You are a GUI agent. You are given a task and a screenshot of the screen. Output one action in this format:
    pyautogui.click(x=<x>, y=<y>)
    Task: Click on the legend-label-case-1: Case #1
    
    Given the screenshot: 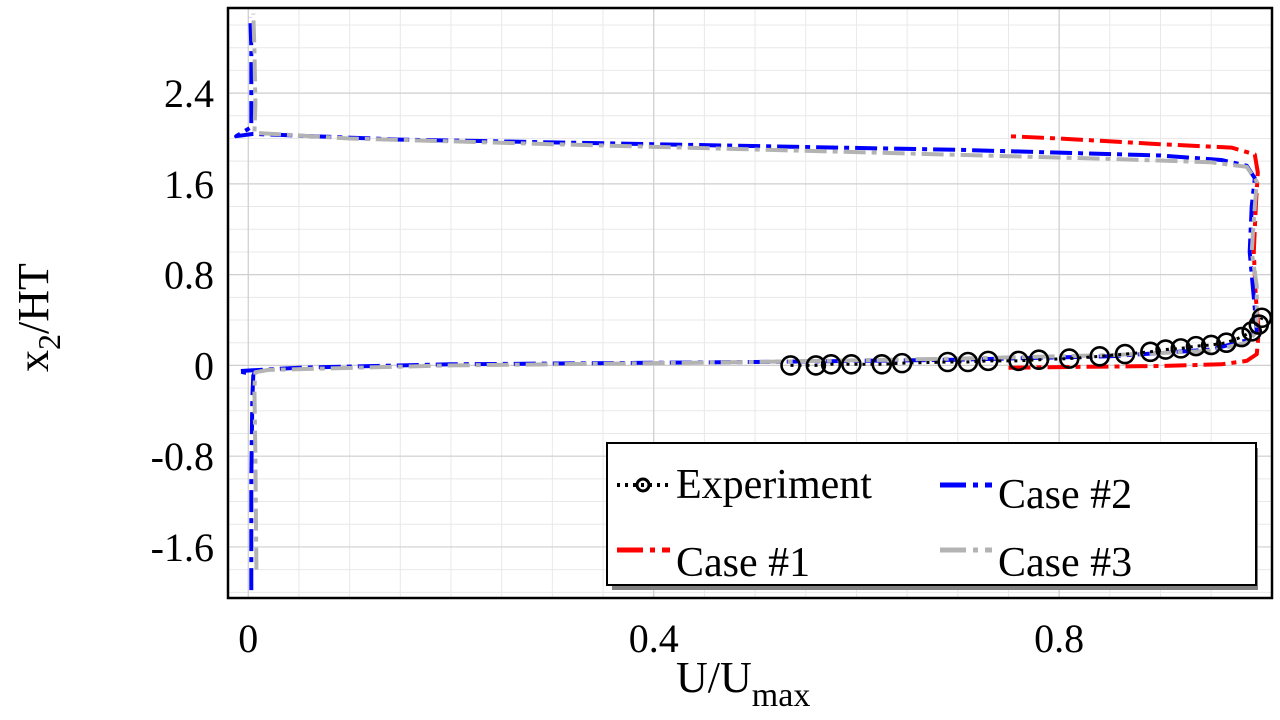 What is the action you would take?
    pyautogui.click(x=743, y=563)
    